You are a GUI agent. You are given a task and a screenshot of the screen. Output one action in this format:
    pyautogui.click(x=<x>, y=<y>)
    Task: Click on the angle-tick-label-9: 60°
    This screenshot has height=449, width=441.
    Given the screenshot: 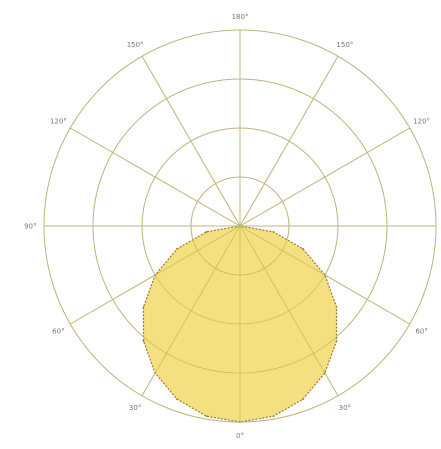 What is the action you would take?
    pyautogui.click(x=58, y=331)
    